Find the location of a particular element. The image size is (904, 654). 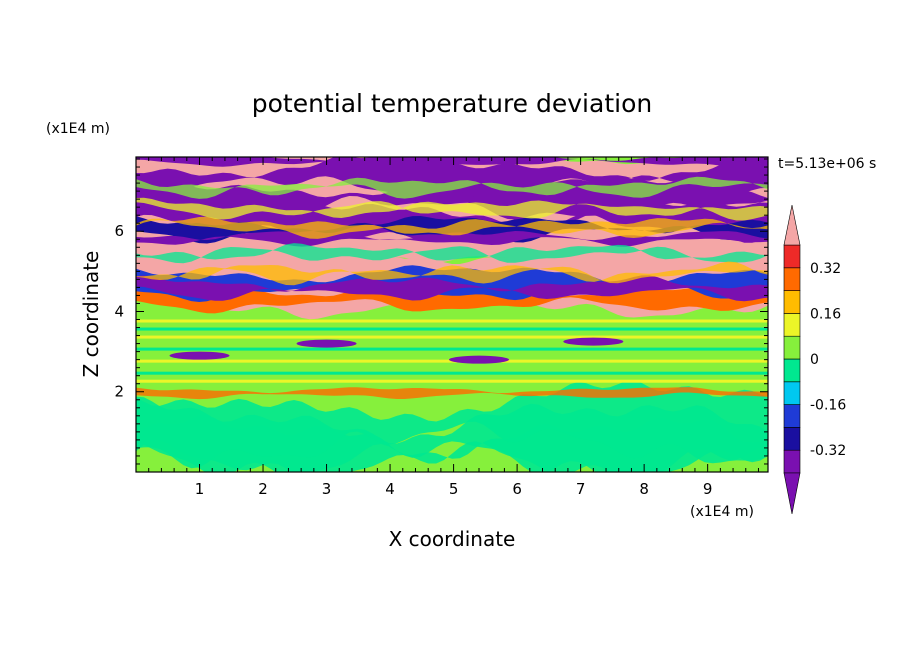

y-tick-labels: 2 4 6 is located at coordinates (119, 311).